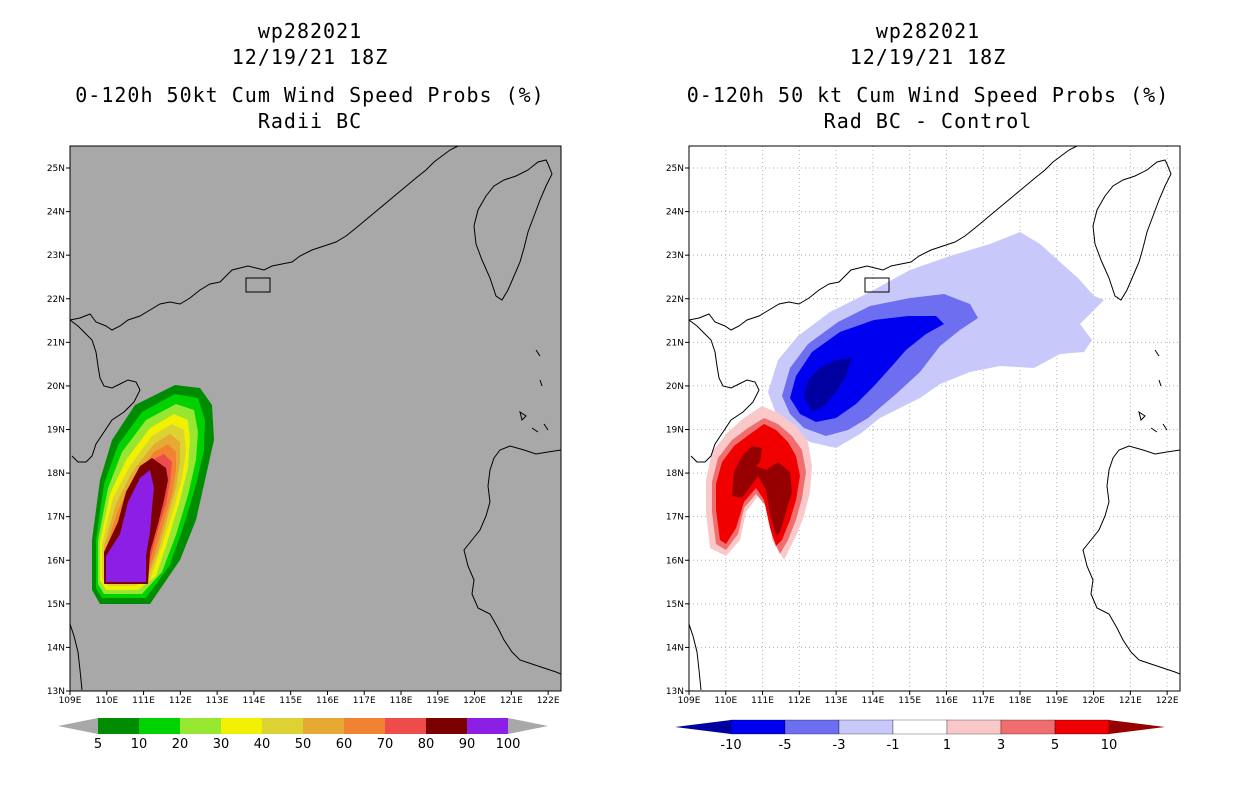  I want to click on coast-taiwan-r, so click(1132, 230).